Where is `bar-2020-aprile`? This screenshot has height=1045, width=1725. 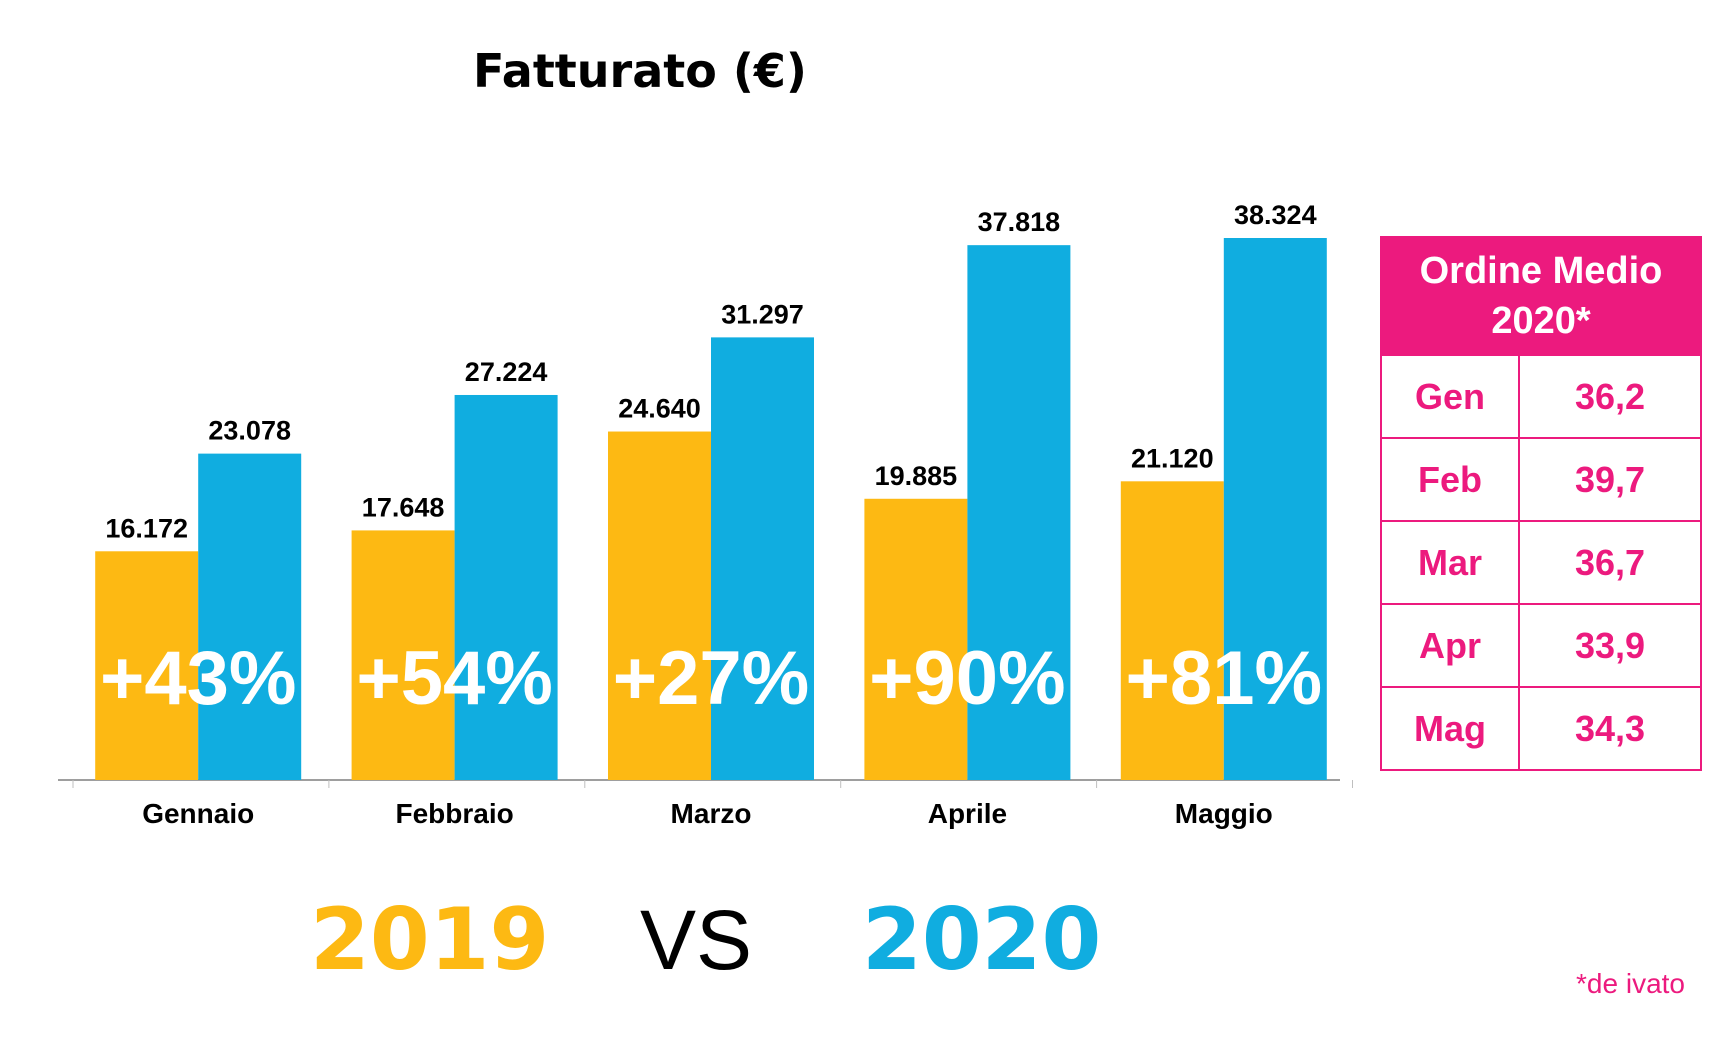 bar-2020-aprile is located at coordinates (1019, 513).